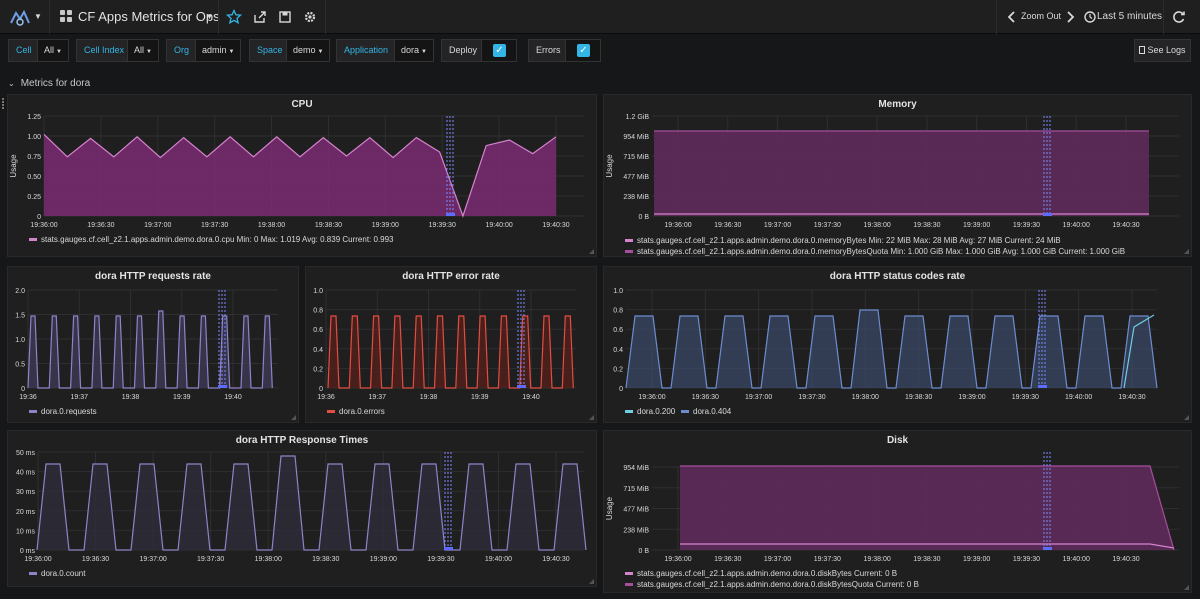 This screenshot has height=599, width=1200. I want to click on x-tick-label: 19:38:30, so click(328, 225).